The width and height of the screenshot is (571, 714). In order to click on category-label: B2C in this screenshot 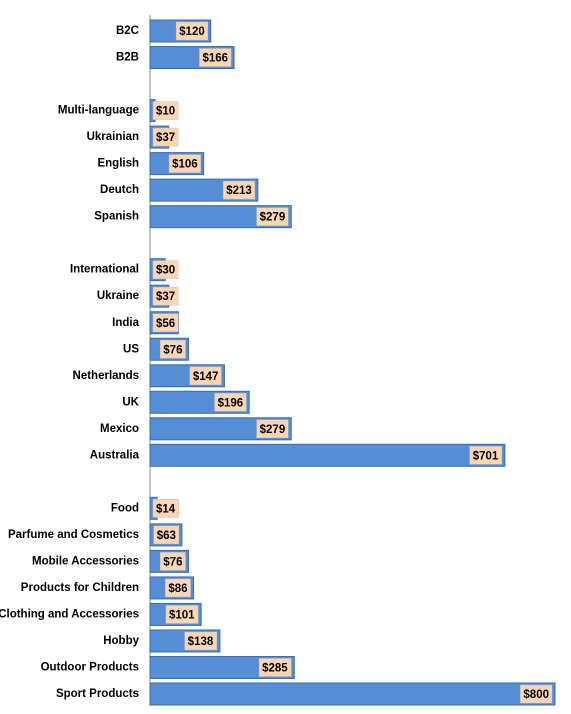, I will do `click(127, 31)`.